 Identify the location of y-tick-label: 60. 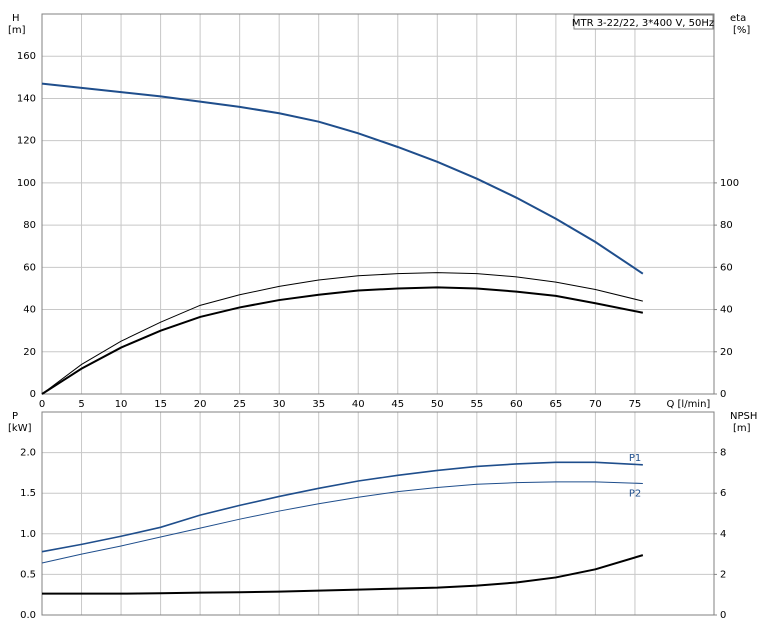
(29, 267).